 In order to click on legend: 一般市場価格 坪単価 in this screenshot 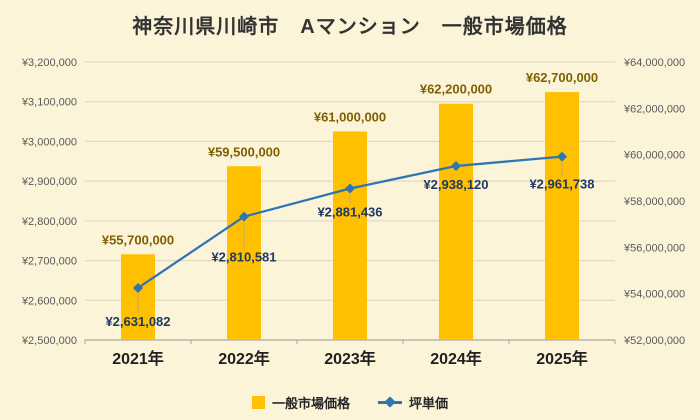, I will do `click(350, 402)`.